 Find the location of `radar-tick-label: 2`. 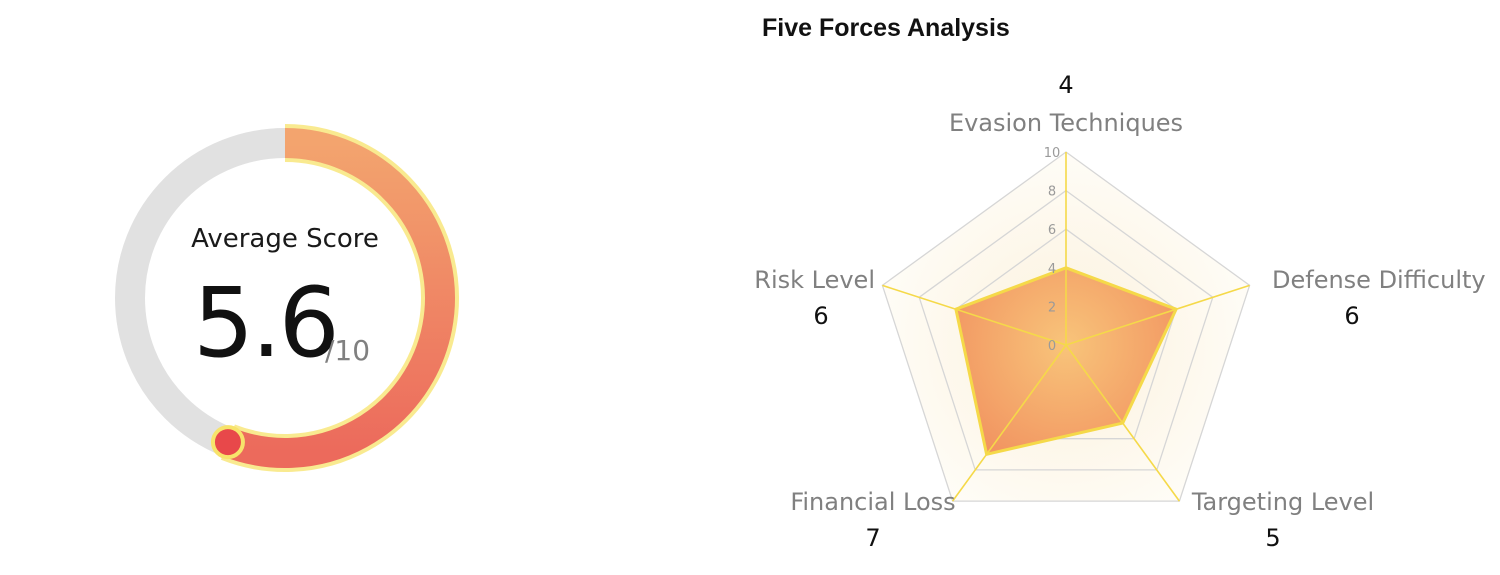

radar-tick-label: 2 is located at coordinates (1052, 307).